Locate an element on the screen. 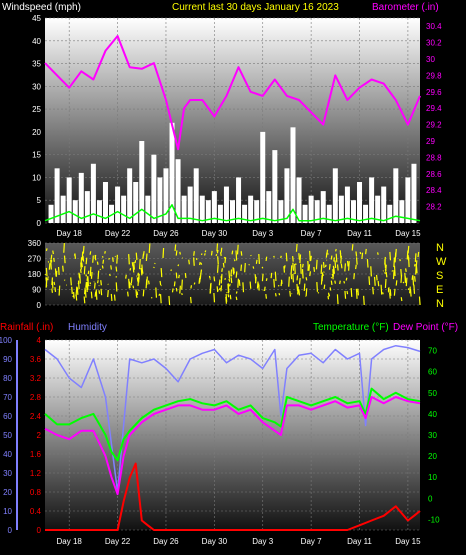  temp-y-tick-label: 40 is located at coordinates (432, 414).